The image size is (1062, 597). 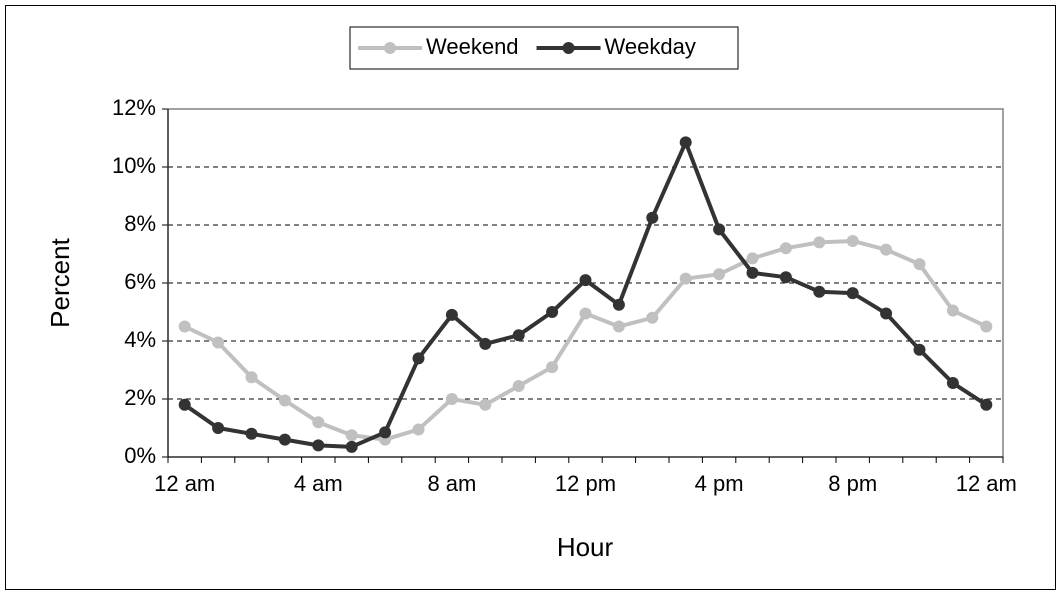 I want to click on y-tick-label: 4%, so click(x=140, y=339).